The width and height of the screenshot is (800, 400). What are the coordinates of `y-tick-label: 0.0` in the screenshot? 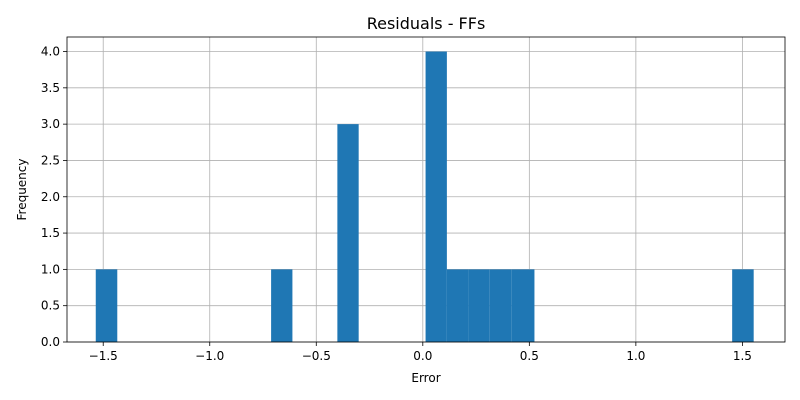 It's located at (50, 342).